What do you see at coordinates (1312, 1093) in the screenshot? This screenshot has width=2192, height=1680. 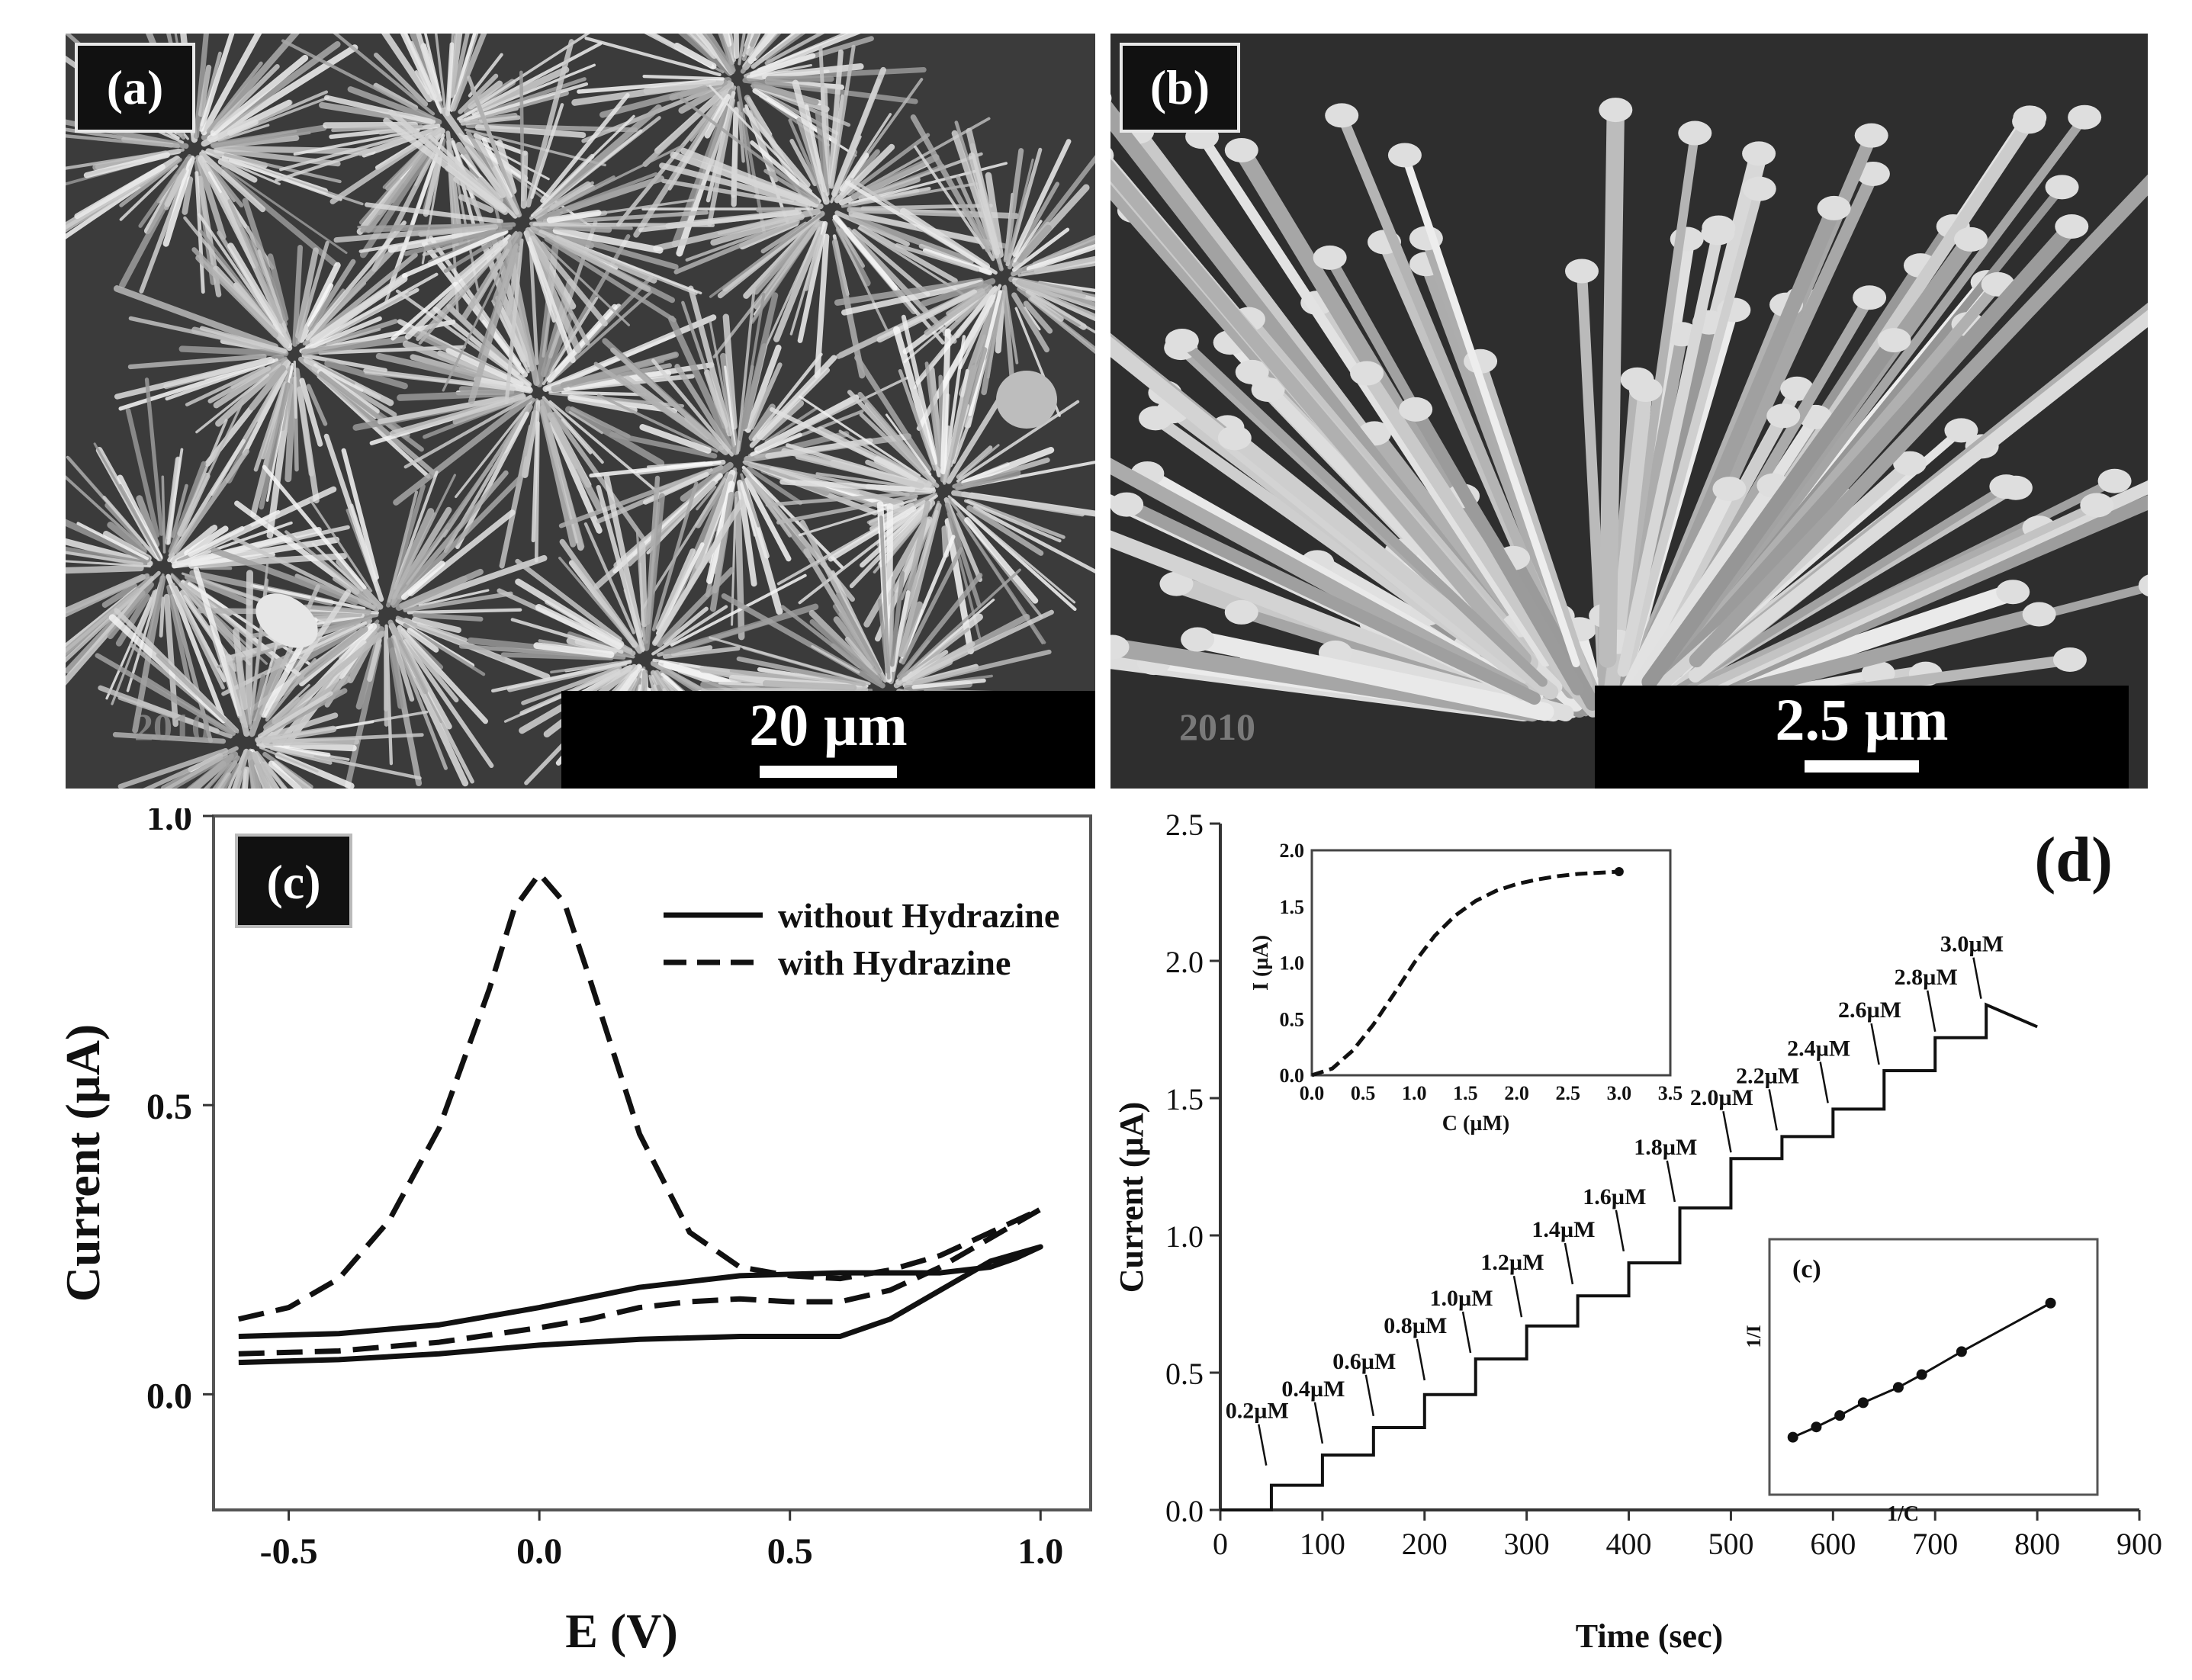 I see `inset-top-x-tick-label: 0.0` at bounding box center [1312, 1093].